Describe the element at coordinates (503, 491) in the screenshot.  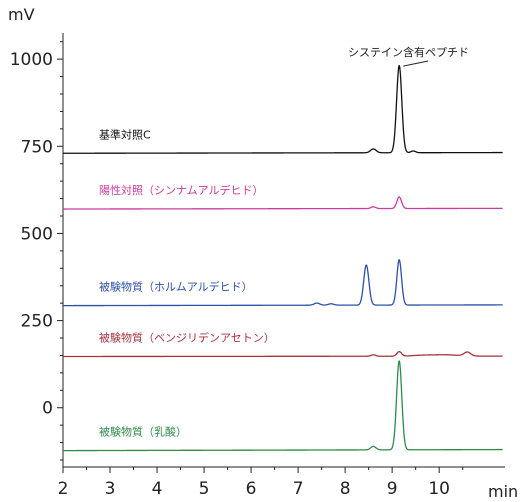
I see `x-axis-unit: min` at that location.